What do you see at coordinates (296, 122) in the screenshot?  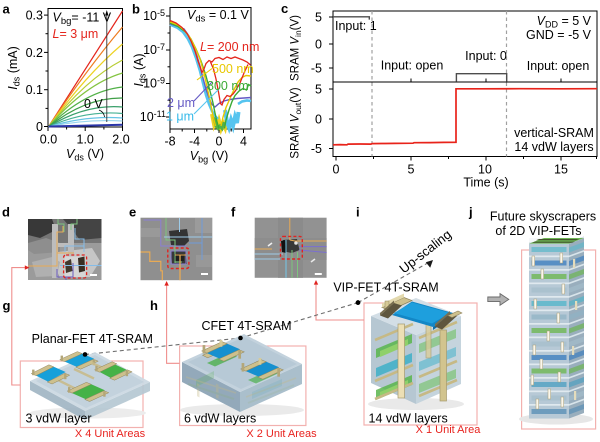 I see `svg-text: SRAM Vout(V)` at bounding box center [296, 122].